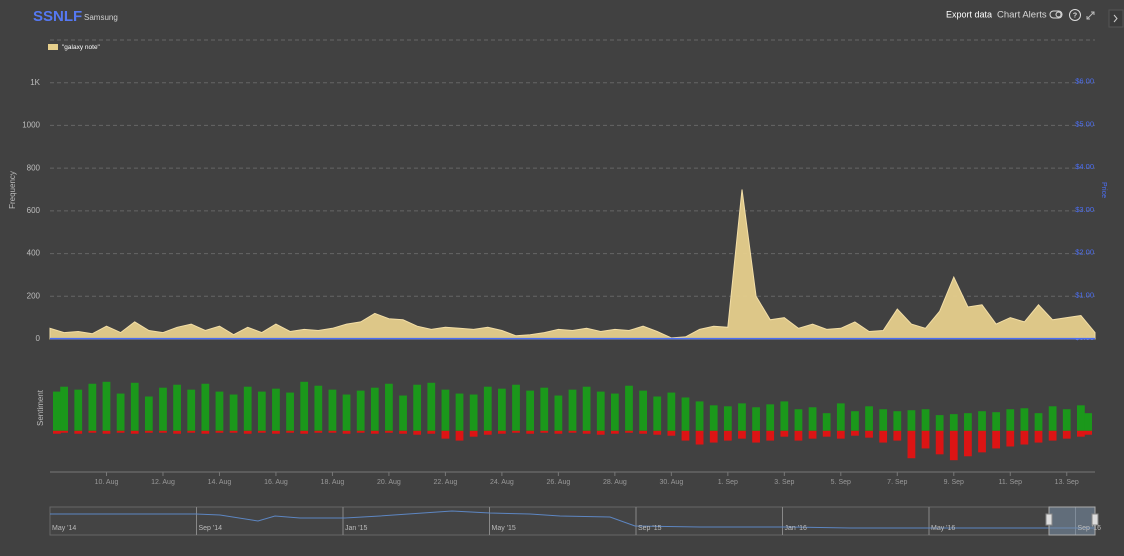 This screenshot has width=1124, height=556. Describe the element at coordinates (107, 482) in the screenshot. I see `x-tick-label: 10. Aug` at that location.